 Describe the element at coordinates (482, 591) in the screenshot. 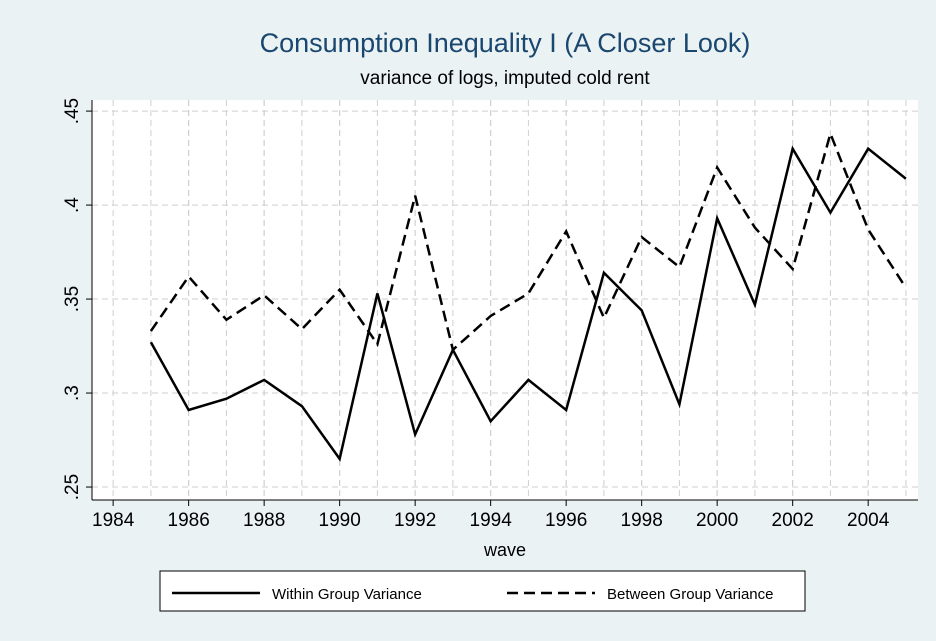

I see `legend-box` at that location.